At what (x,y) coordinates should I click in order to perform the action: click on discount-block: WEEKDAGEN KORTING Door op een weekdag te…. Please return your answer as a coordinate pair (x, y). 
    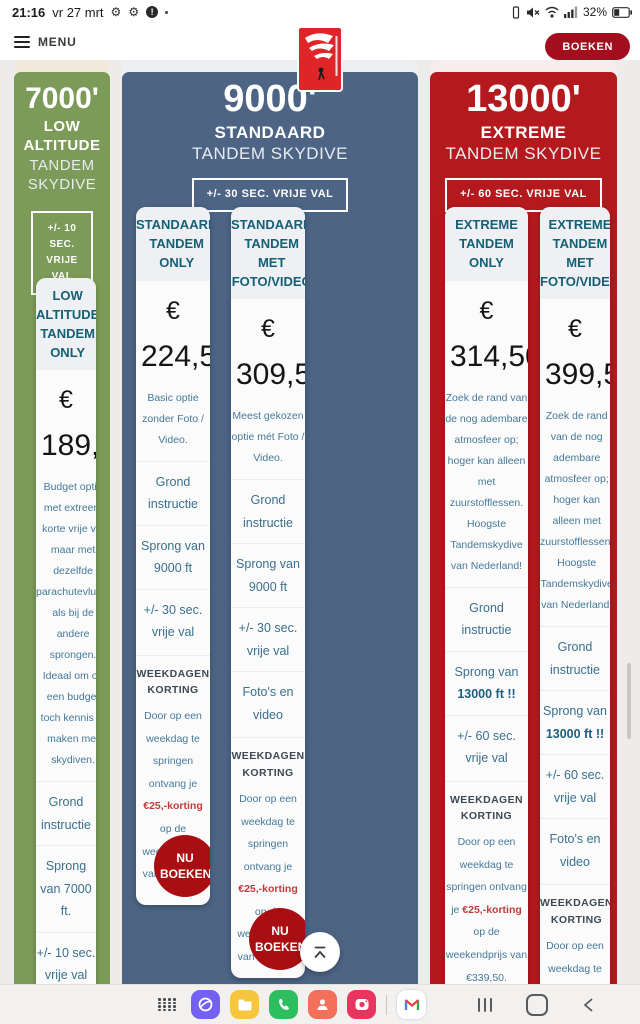
    Looking at the image, I should click on (486, 885).